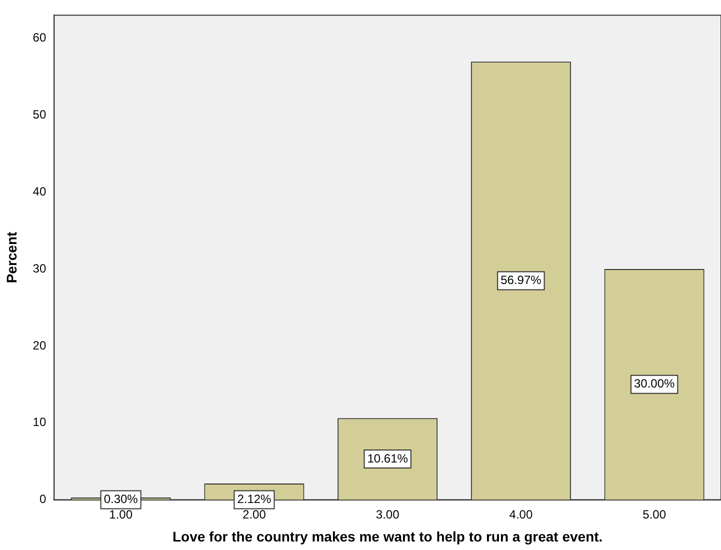 Image resolution: width=721 pixels, height=550 pixels. What do you see at coordinates (121, 499) in the screenshot?
I see `data-label: 0.30%` at bounding box center [121, 499].